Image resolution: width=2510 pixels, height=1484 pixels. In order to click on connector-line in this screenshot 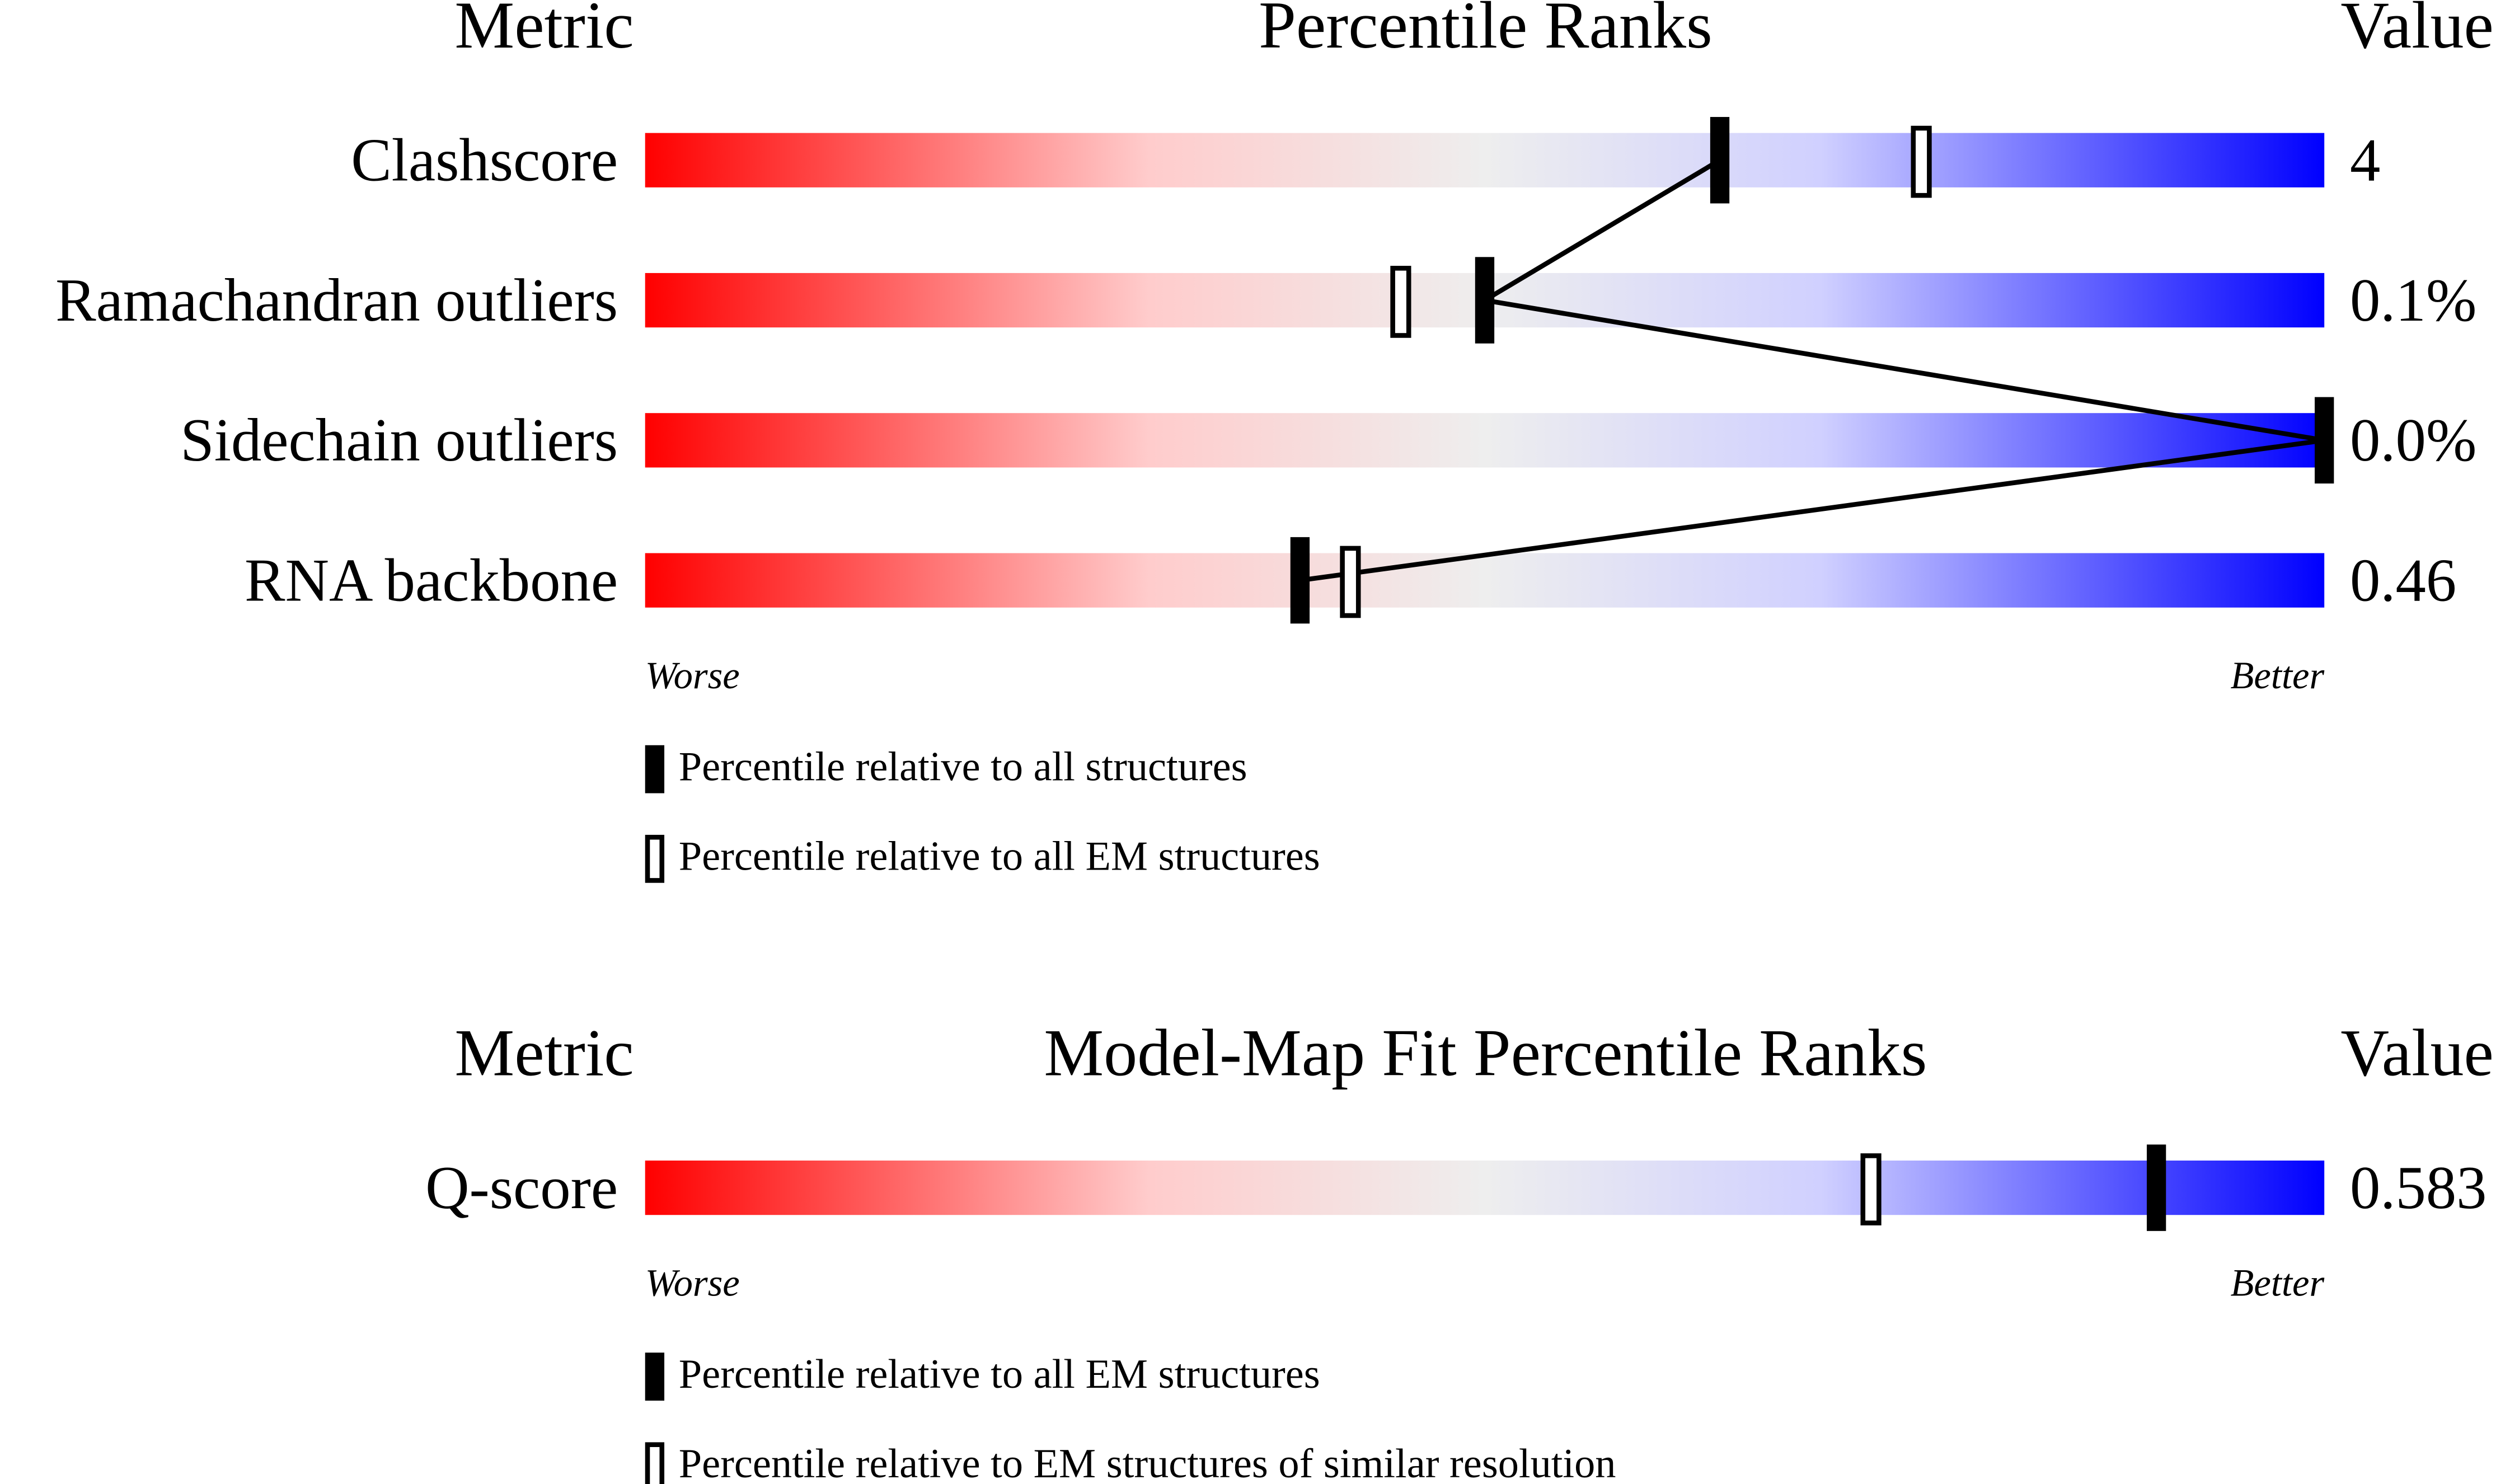, I will do `click(1812, 370)`.